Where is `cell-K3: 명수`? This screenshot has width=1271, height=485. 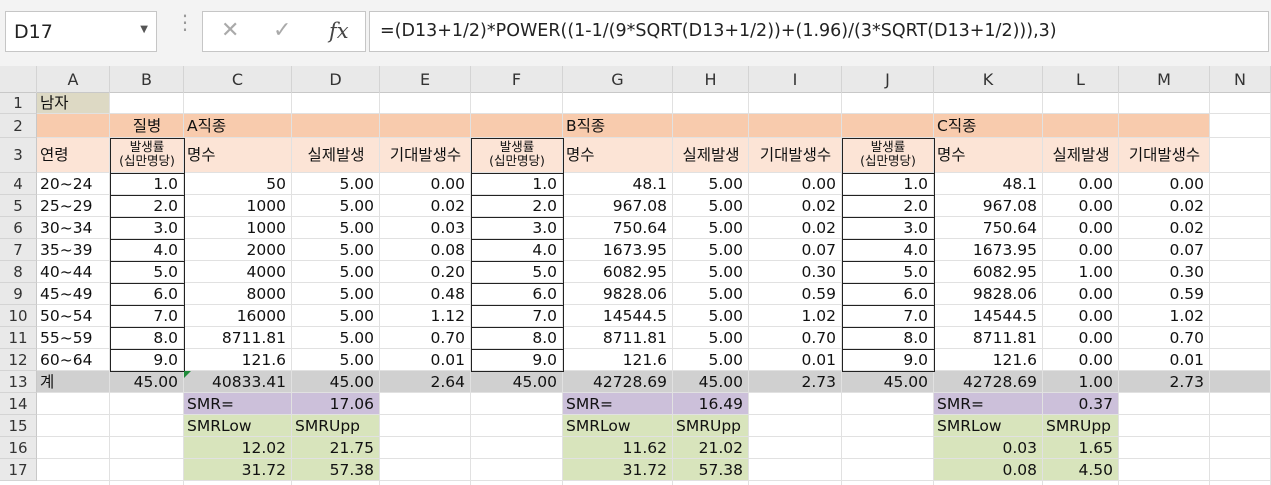 cell-K3: 명수 is located at coordinates (951, 155).